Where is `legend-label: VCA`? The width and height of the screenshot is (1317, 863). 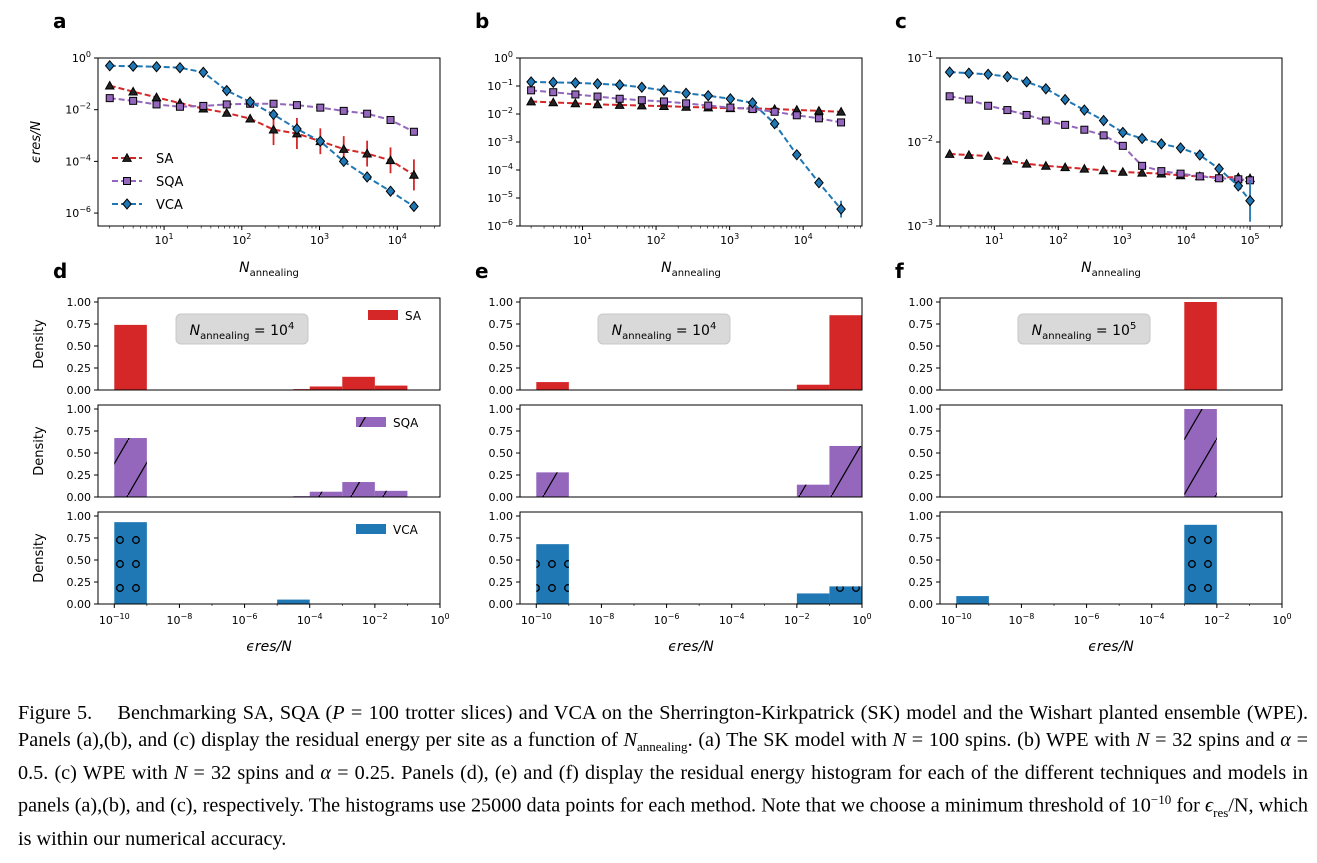
legend-label: VCA is located at coordinates (169, 205).